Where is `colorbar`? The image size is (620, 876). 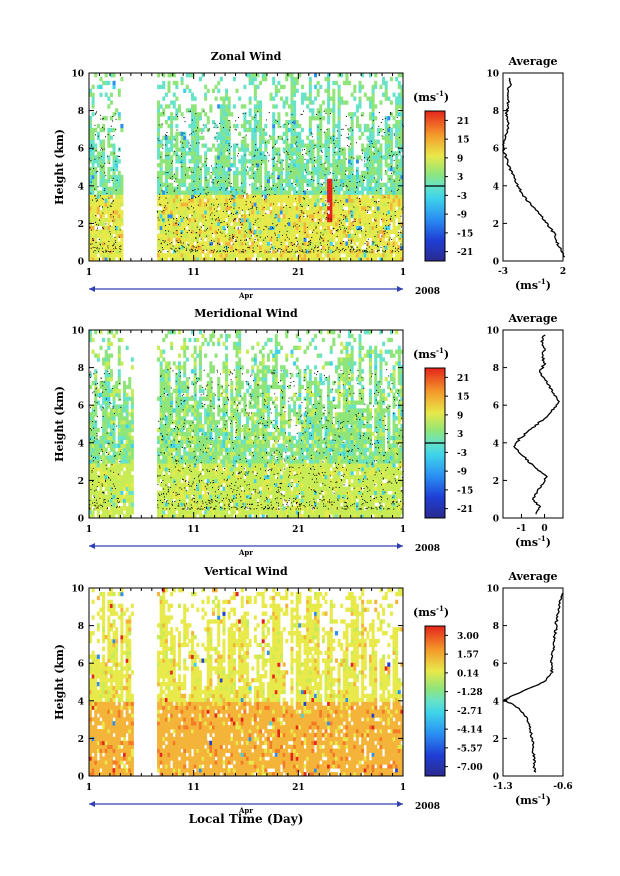
colorbar is located at coordinates (435, 701).